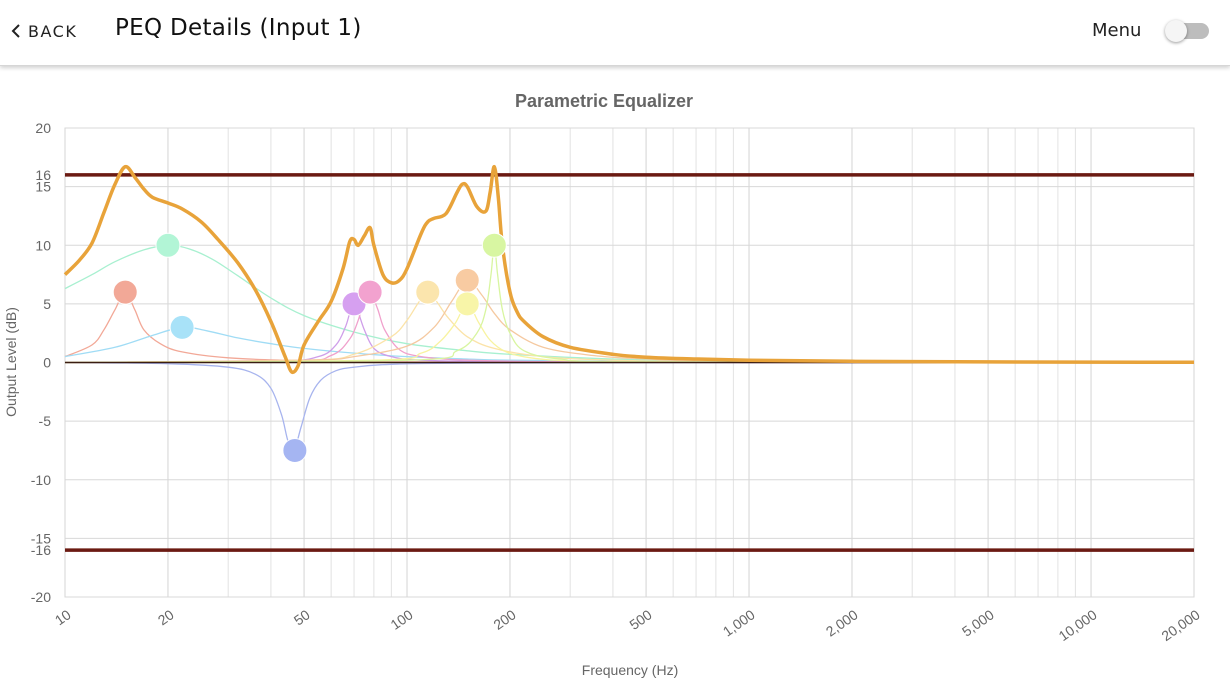  Describe the element at coordinates (615, 33) in the screenshot. I see `top-bar: BACK PEQ Details (Input 1) Menu` at that location.